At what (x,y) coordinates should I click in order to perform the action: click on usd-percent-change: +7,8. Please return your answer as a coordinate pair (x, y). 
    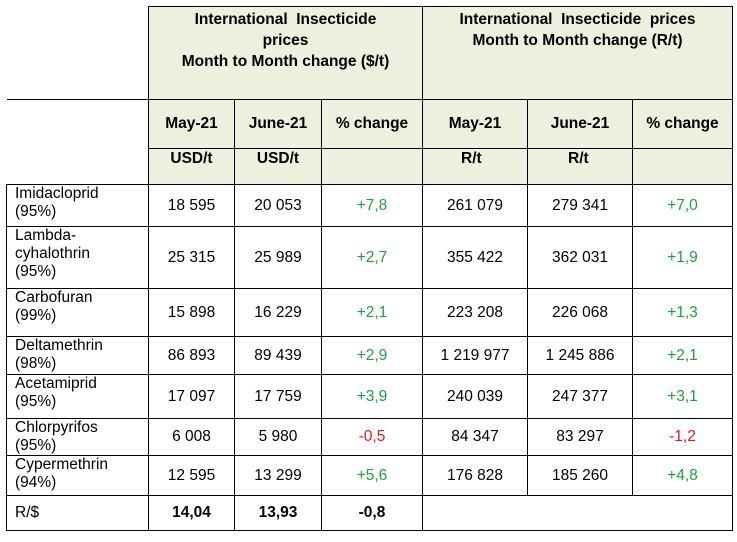
    Looking at the image, I should click on (372, 205).